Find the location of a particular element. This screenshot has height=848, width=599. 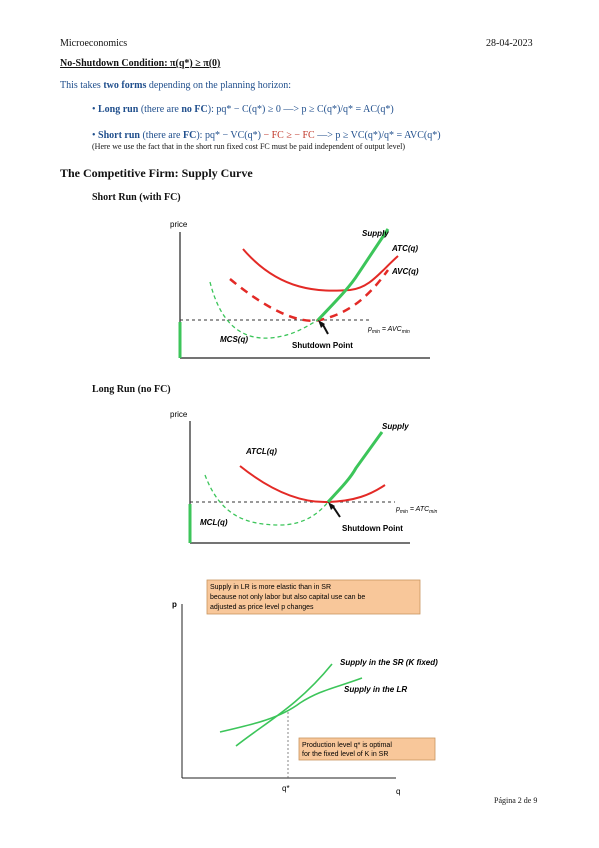

optimal-production-note-line-2: for the fixed level of K in SR is located at coordinates (345, 754).